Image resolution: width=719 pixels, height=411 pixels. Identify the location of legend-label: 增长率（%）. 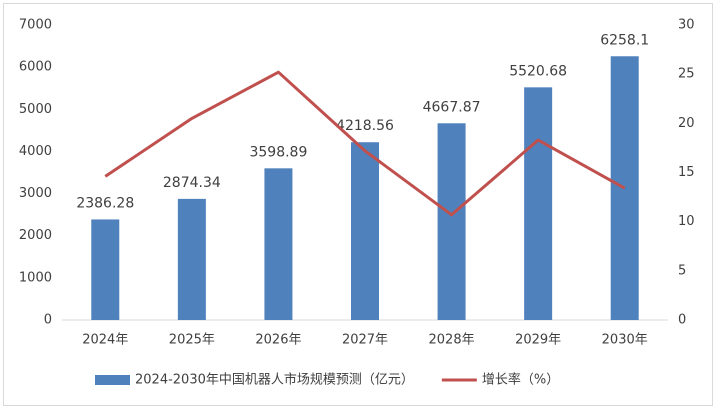
(520, 380).